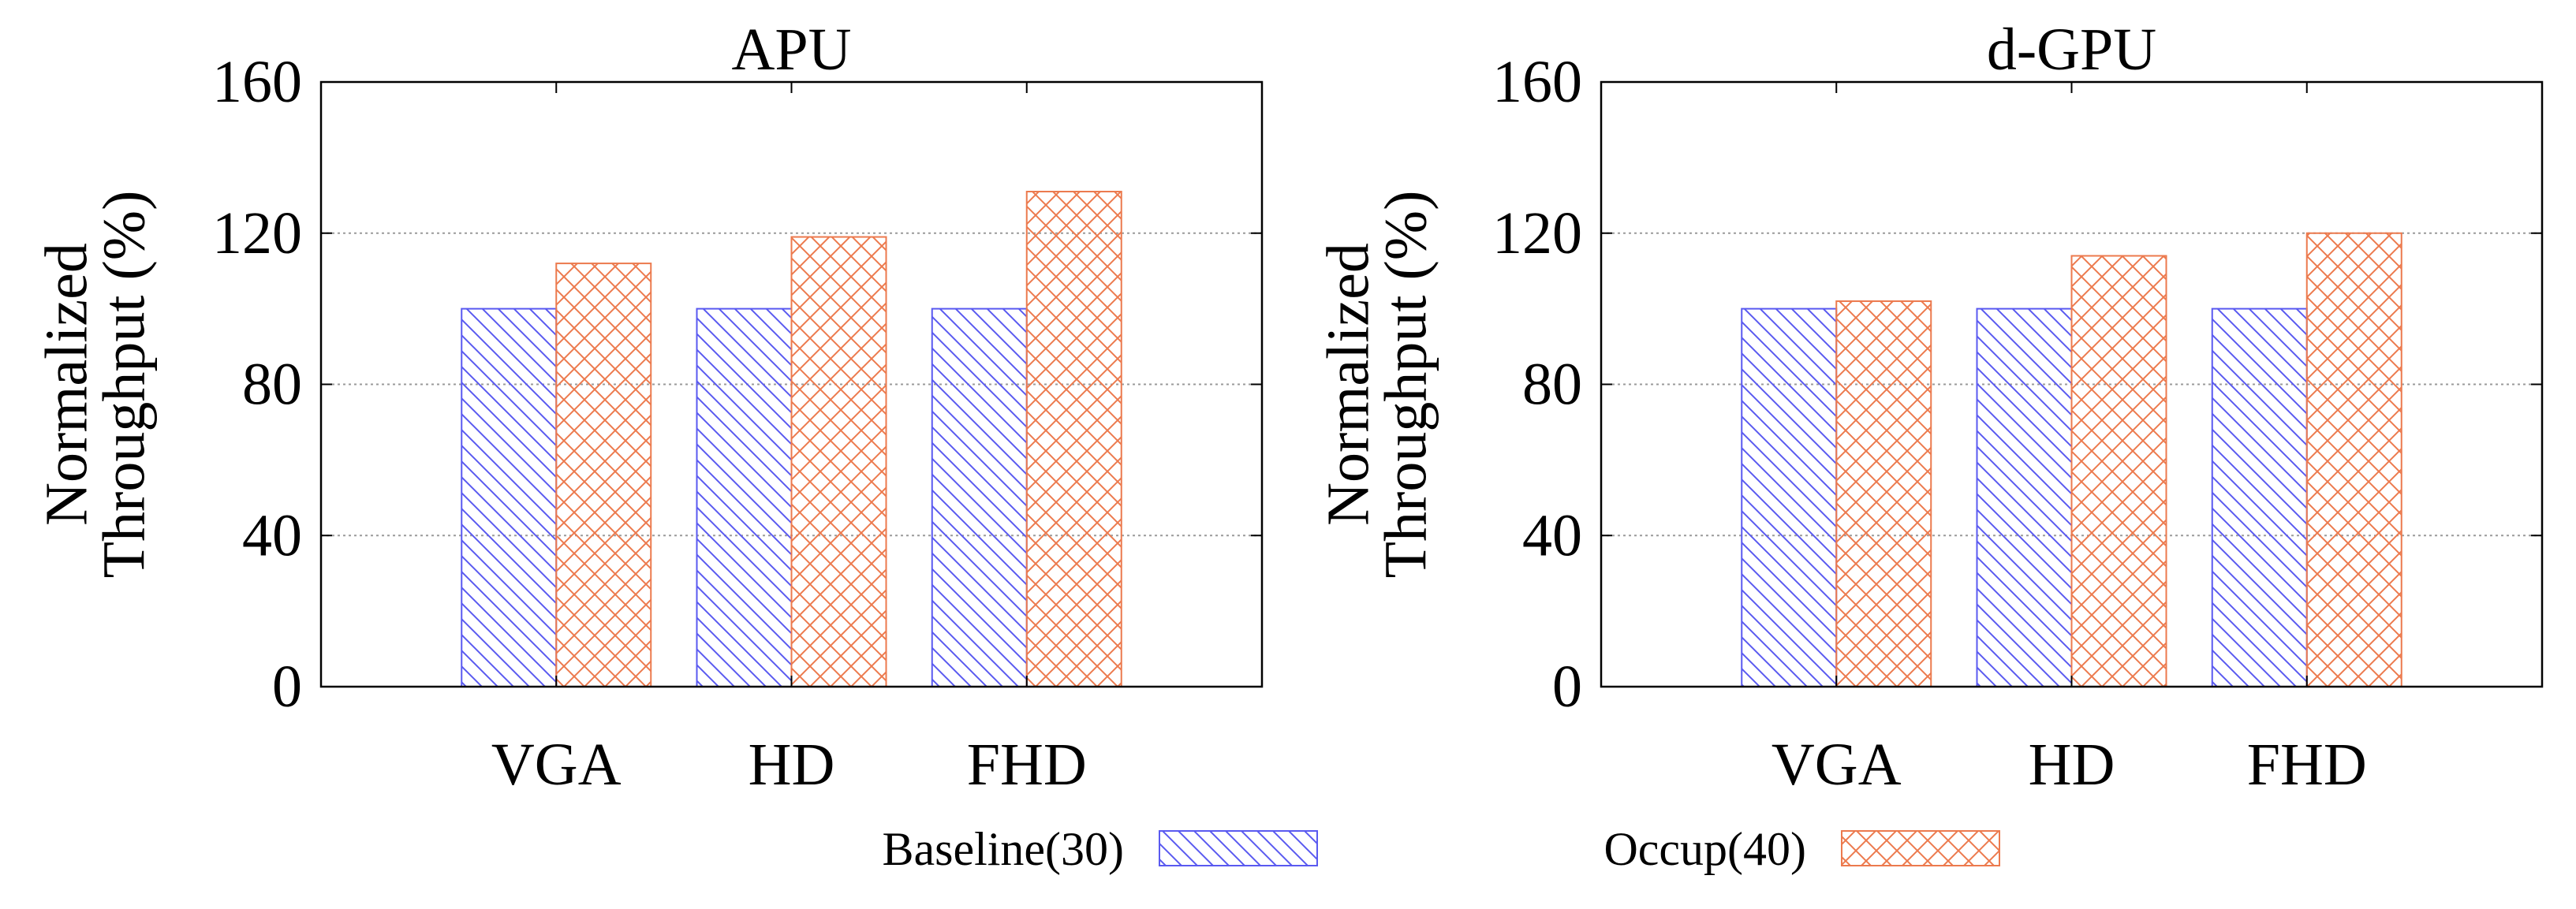  Describe the element at coordinates (792, 765) in the screenshot. I see `apu-xtick-label-hd: HD` at that location.